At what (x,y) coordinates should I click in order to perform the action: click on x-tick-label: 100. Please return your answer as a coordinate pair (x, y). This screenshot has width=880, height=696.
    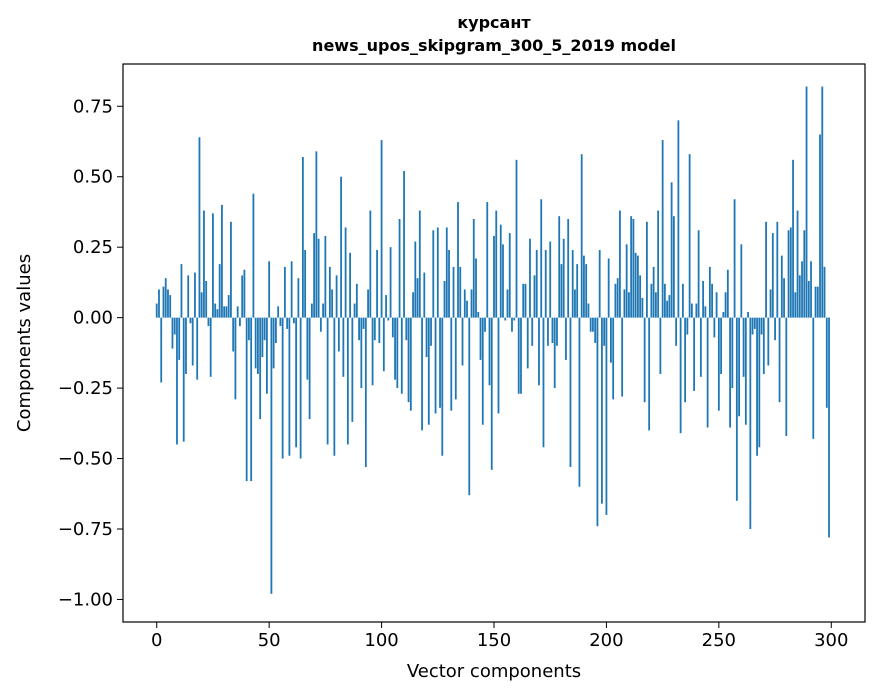
    Looking at the image, I should click on (381, 640).